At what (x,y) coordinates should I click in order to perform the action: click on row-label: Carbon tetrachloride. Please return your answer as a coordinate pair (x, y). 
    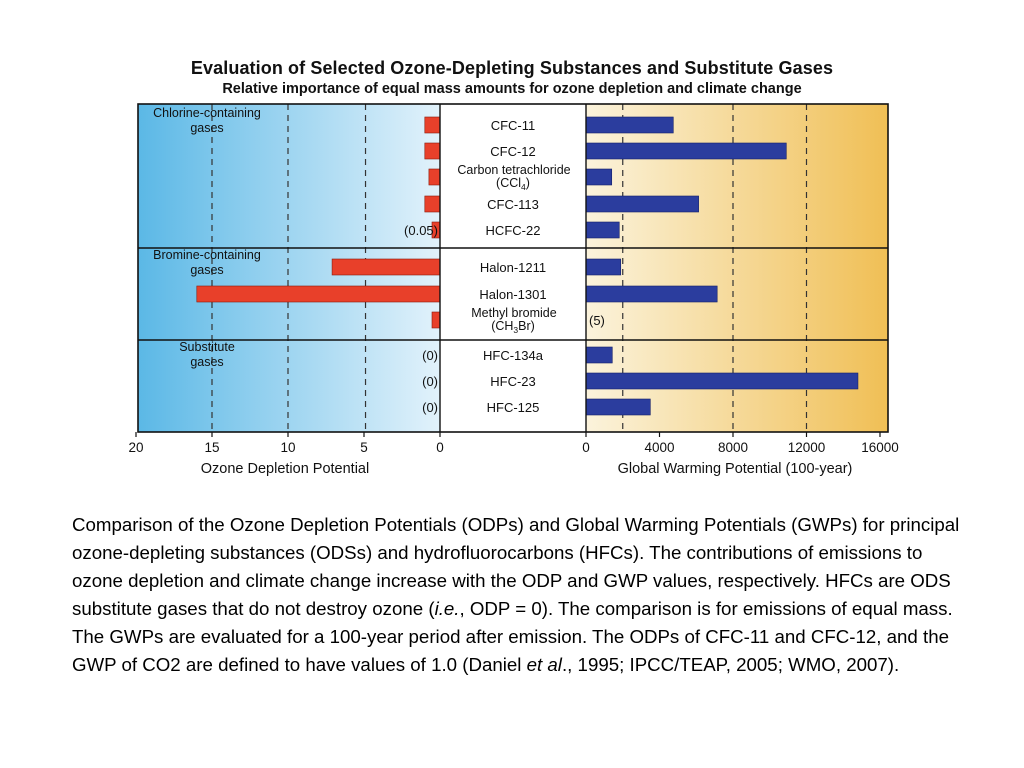
    Looking at the image, I should click on (513, 170).